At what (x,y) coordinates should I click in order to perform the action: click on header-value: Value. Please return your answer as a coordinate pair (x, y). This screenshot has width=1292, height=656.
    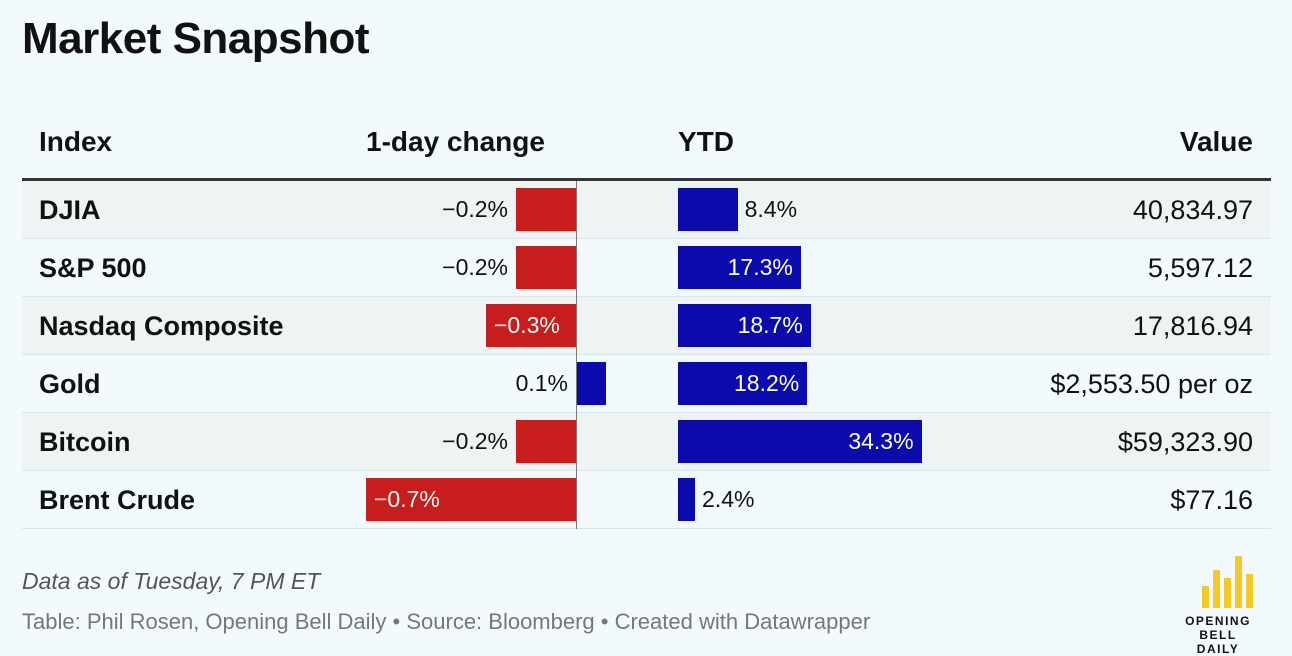
    Looking at the image, I should click on (1216, 141).